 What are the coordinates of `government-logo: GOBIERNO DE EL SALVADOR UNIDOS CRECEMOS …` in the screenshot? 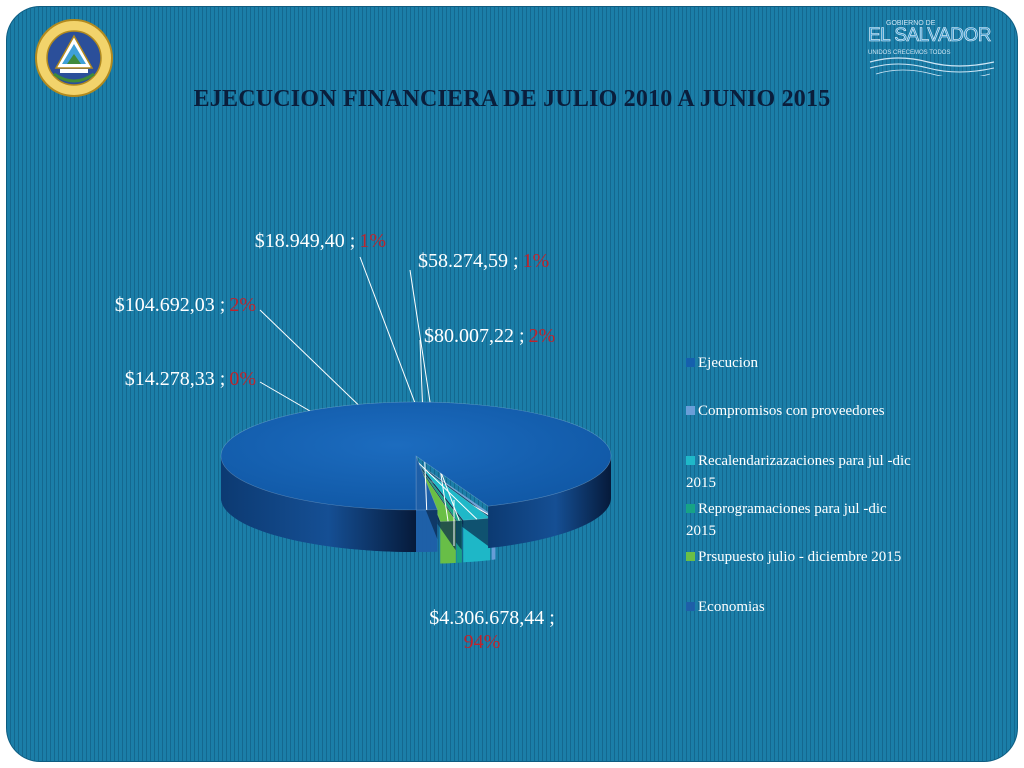 It's located at (932, 48).